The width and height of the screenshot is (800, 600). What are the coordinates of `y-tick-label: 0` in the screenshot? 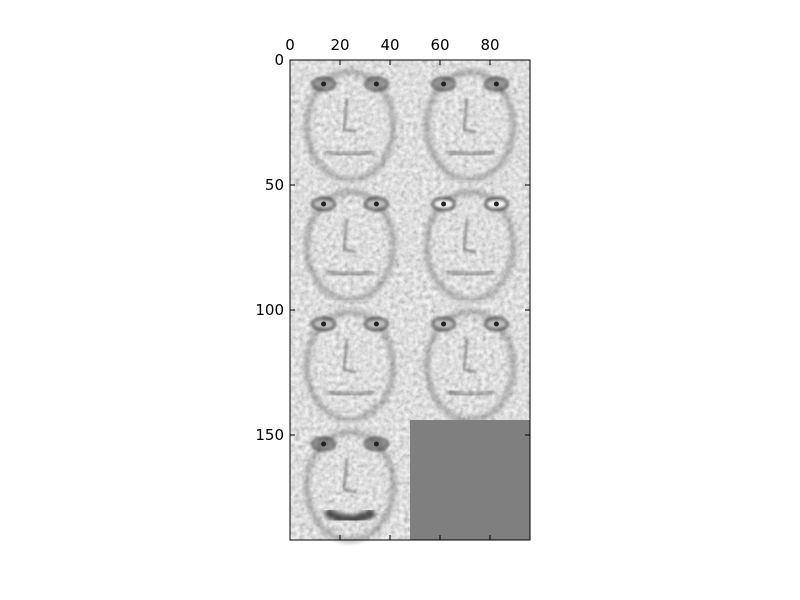 It's located at (279, 60).